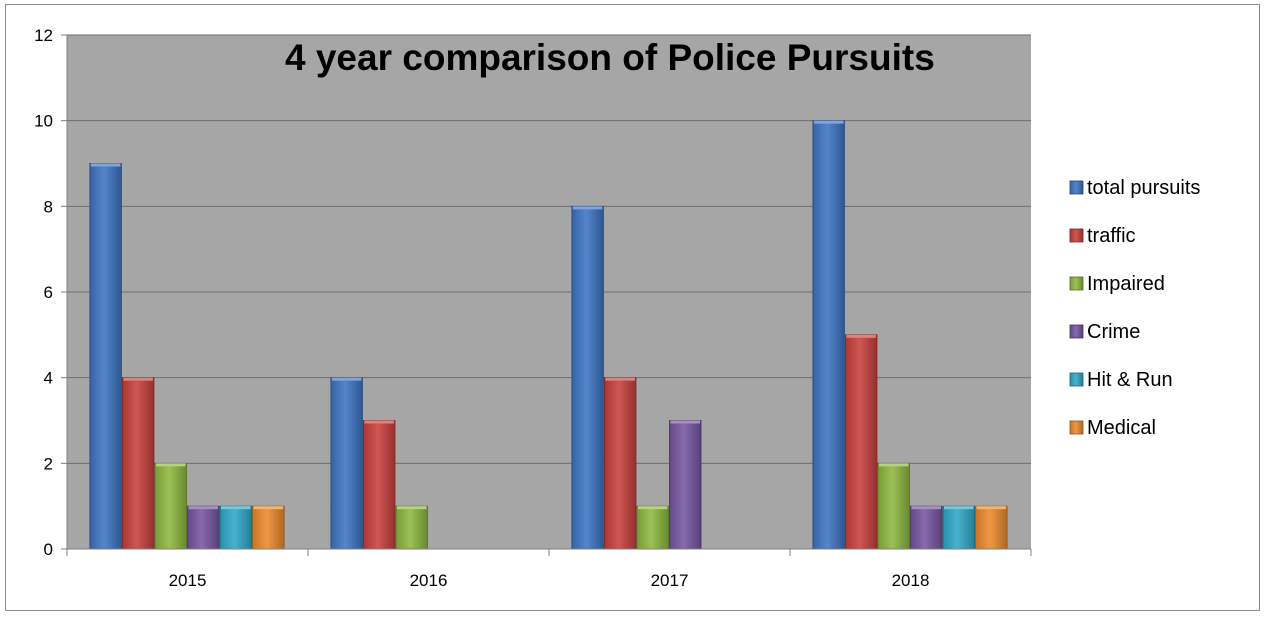 Image resolution: width=1267 pixels, height=617 pixels. Describe the element at coordinates (429, 580) in the screenshot. I see `x-tick-label: 2016` at that location.